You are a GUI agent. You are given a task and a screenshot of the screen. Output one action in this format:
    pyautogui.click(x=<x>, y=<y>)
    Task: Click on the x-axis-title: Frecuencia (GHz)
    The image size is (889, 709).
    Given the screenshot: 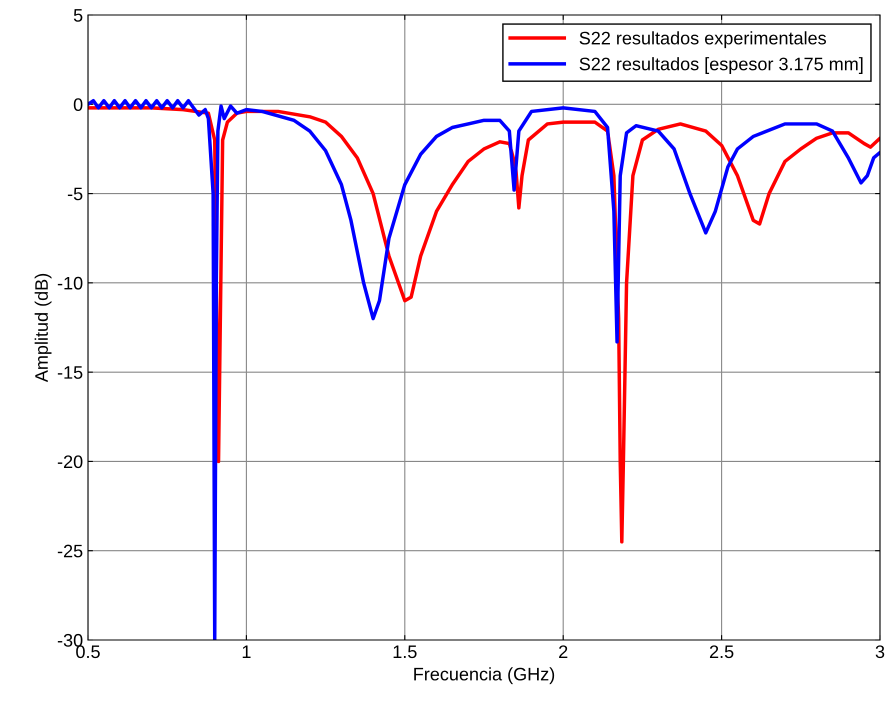 What is the action you would take?
    pyautogui.click(x=484, y=675)
    